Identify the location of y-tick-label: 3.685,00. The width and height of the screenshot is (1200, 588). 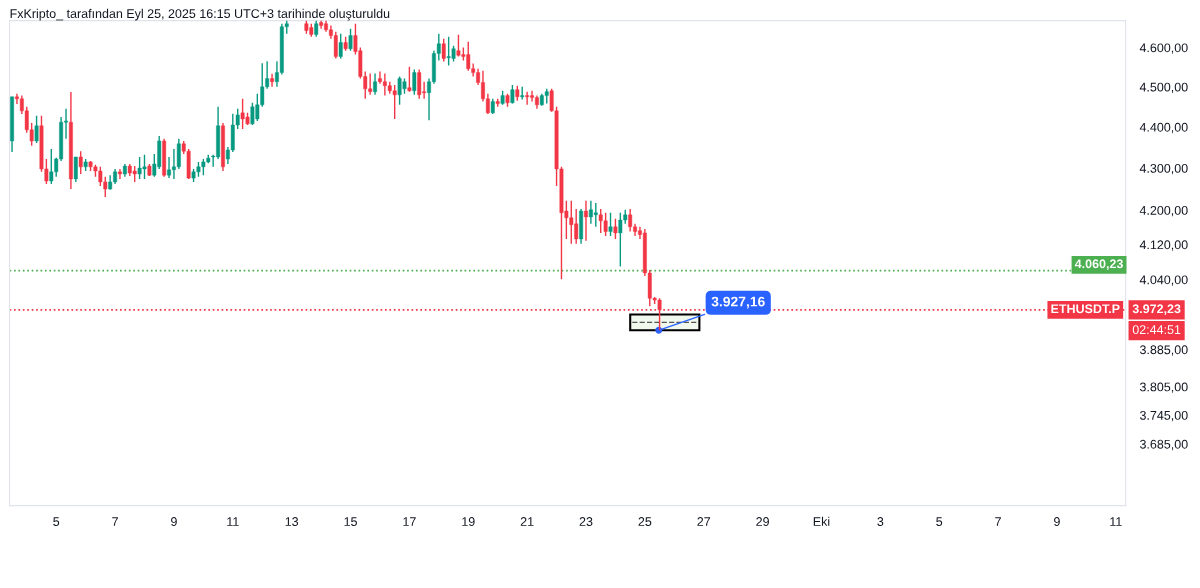
(1163, 445).